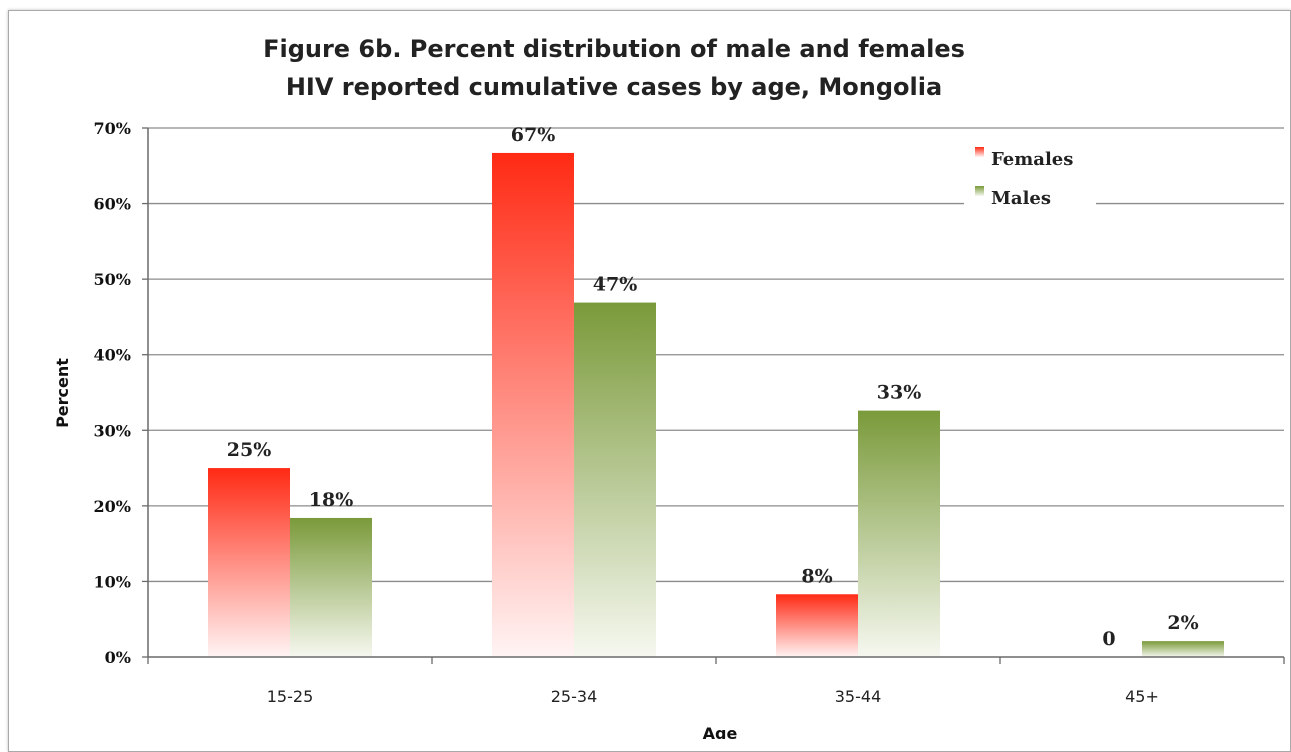  I want to click on y-tick-label: 60%, so click(112, 204).